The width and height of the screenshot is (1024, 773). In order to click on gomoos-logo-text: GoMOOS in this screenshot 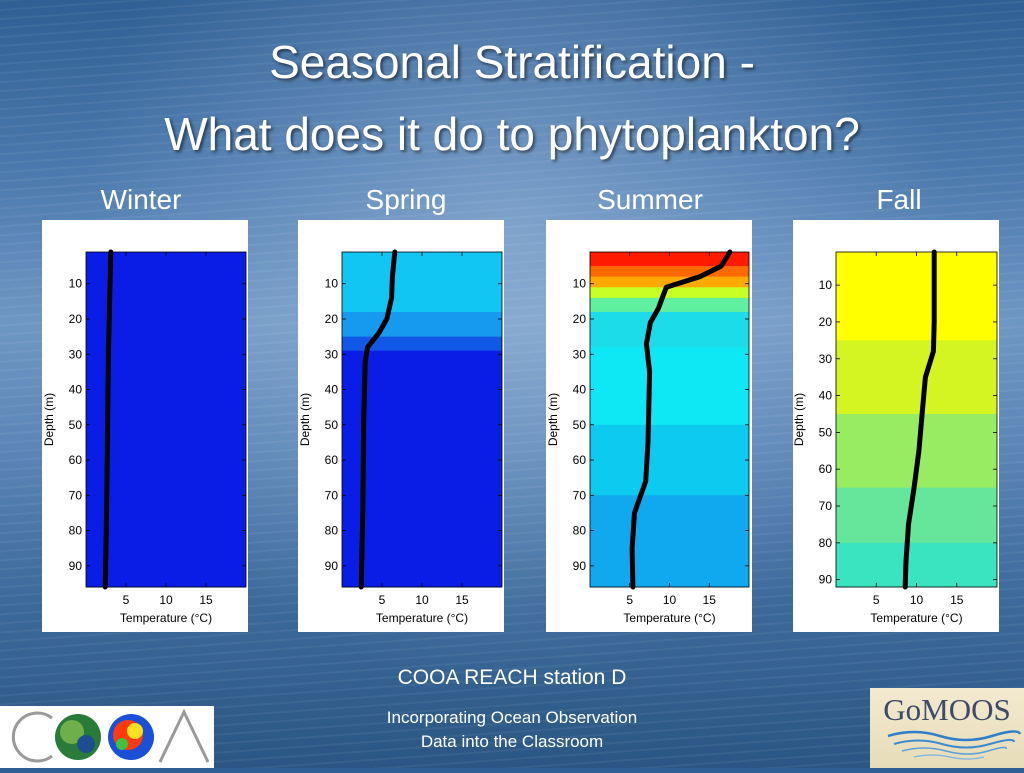, I will do `click(947, 709)`.